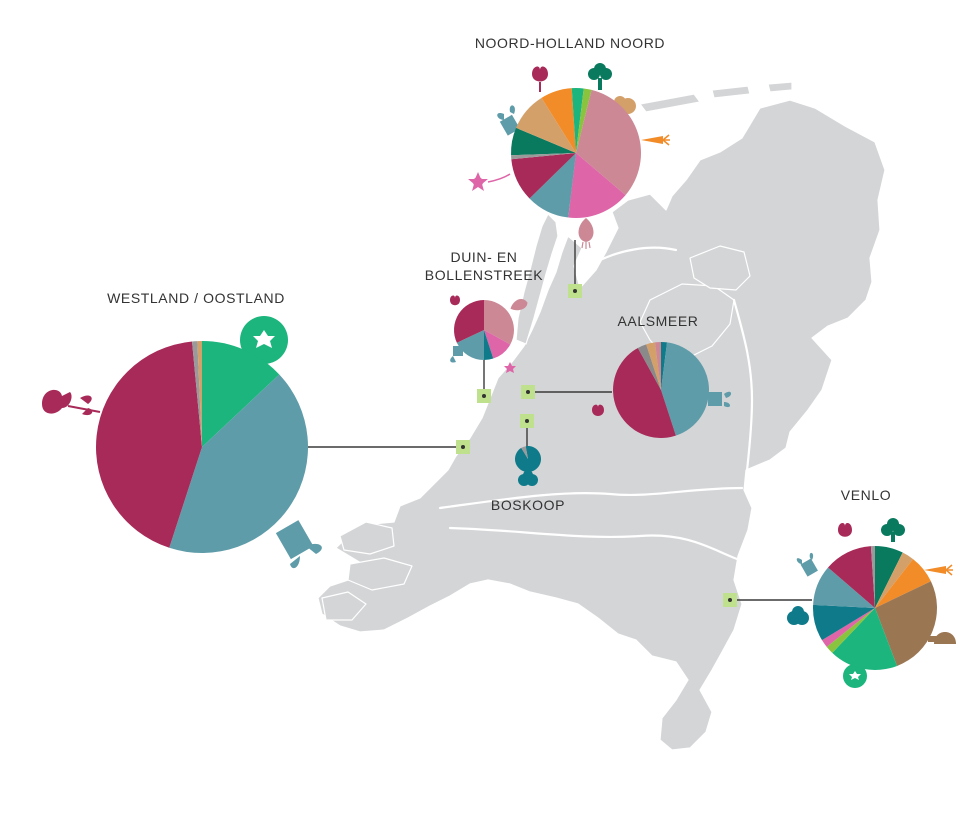  I want to click on pie-venlo, so click(875, 608).